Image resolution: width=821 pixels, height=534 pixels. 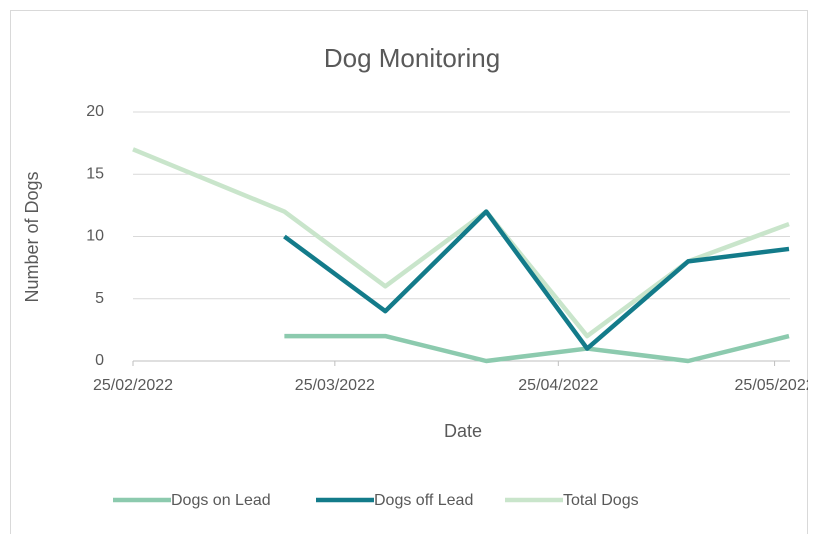 I want to click on x-tick-label: 25/04/2022, so click(x=558, y=385).